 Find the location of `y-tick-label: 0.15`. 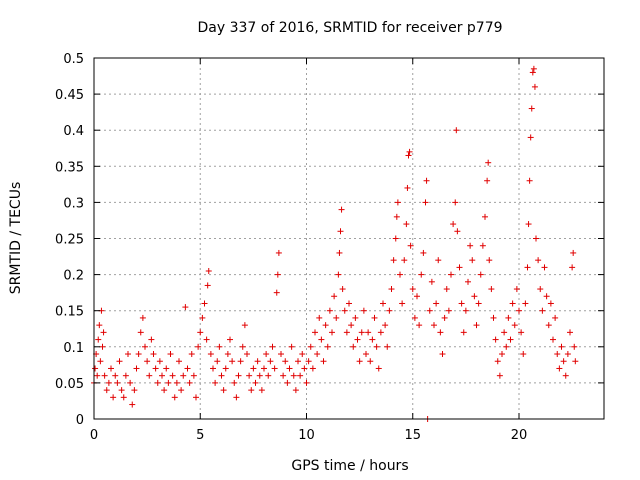

y-tick-label: 0.15 is located at coordinates (69, 312).